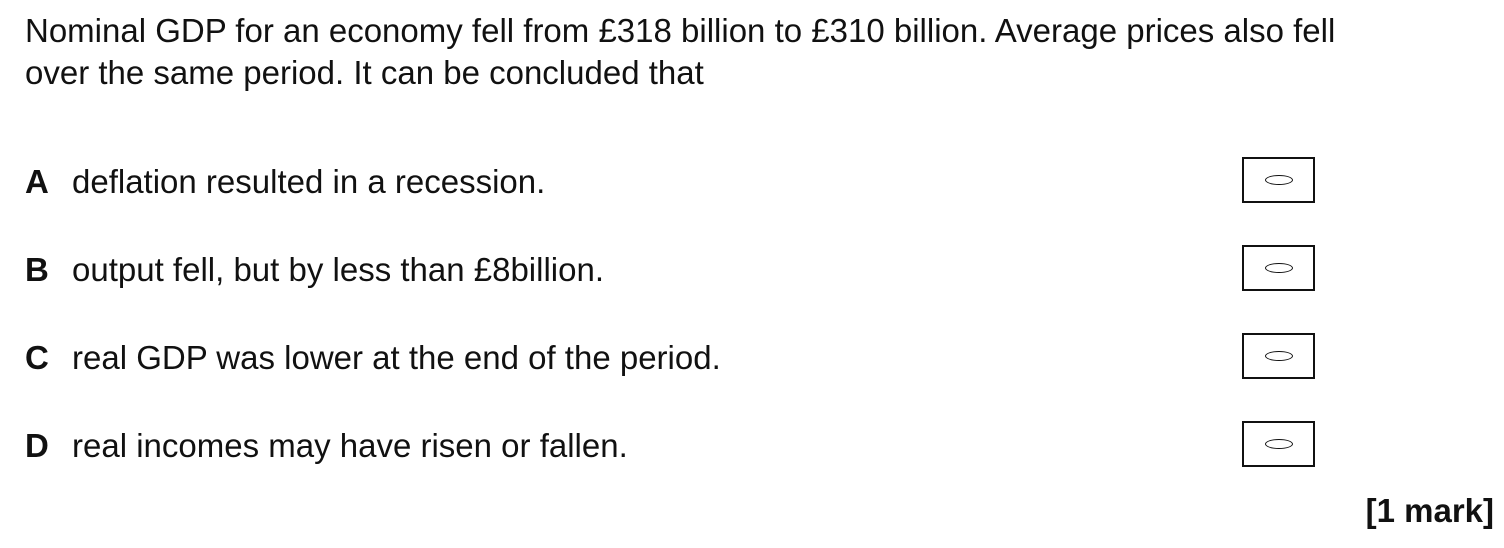  I want to click on option-letter: C, so click(37, 357).